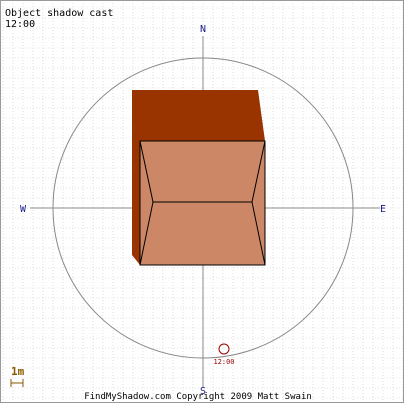 The width and height of the screenshot is (405, 404). I want to click on compass-south-label: S, so click(203, 391).